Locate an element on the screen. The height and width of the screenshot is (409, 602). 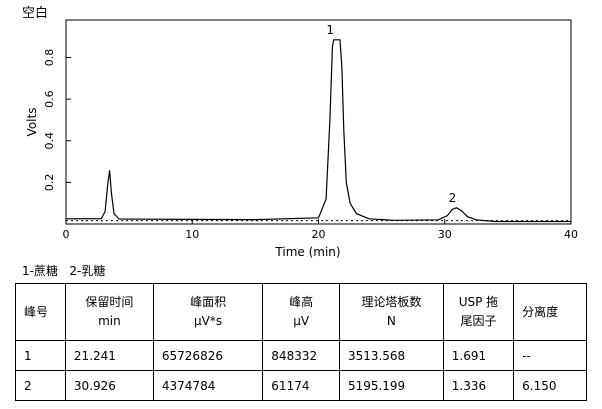
column-header: 峰高 μV is located at coordinates (301, 312).